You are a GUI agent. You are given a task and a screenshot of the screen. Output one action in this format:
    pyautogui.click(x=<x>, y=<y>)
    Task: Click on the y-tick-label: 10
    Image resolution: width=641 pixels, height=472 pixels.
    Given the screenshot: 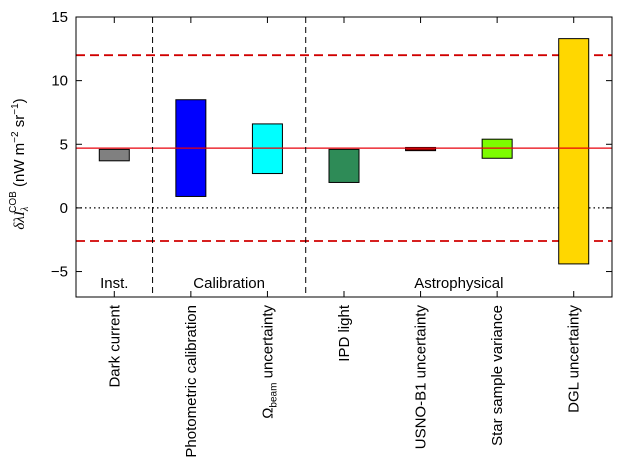 What is the action you would take?
    pyautogui.click(x=59, y=81)
    